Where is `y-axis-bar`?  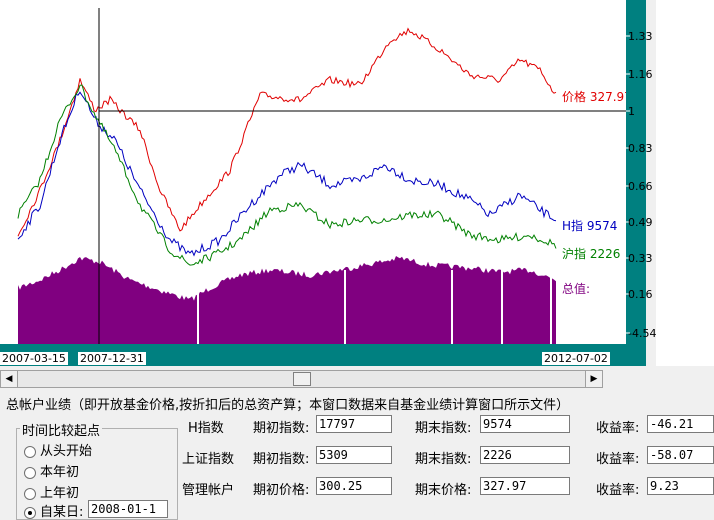 y-axis-bar is located at coordinates (636, 183).